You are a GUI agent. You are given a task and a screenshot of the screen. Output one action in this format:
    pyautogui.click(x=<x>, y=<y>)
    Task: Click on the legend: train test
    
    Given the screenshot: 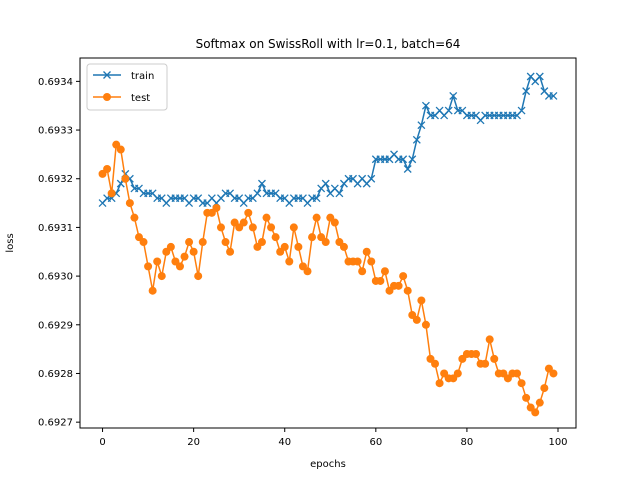 What is the action you would take?
    pyautogui.click(x=127, y=87)
    